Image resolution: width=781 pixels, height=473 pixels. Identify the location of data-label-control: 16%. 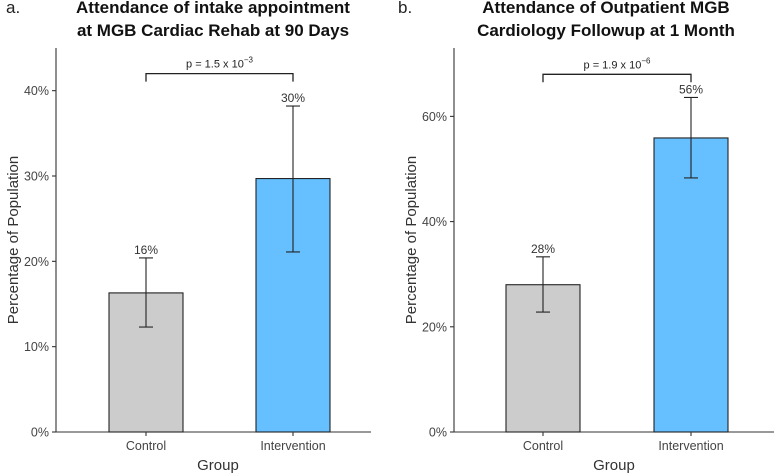
(146, 250).